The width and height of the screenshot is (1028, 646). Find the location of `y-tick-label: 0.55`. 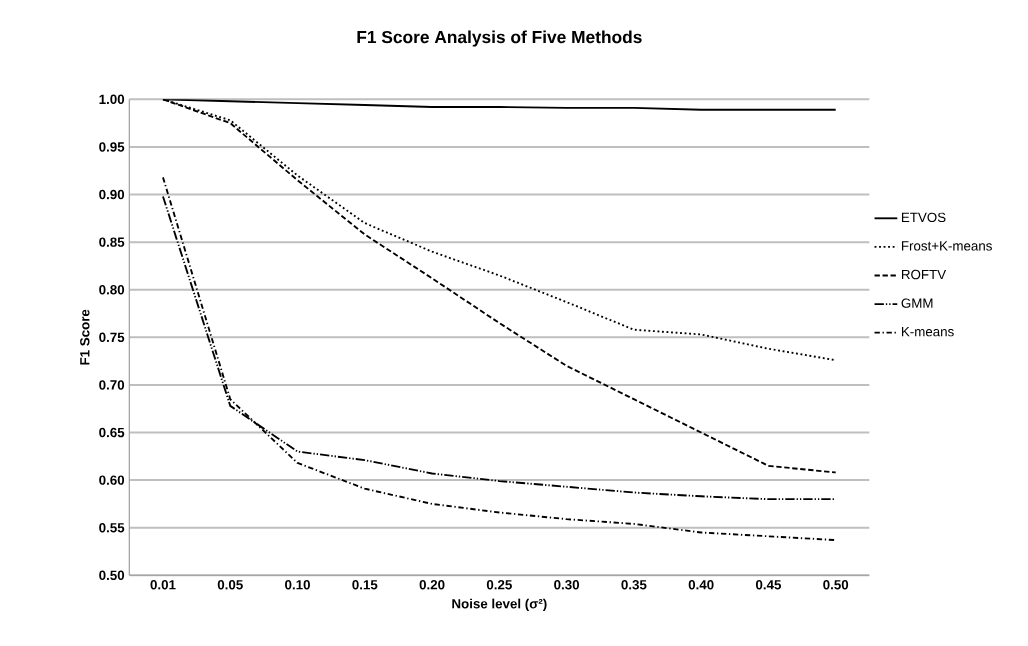

y-tick-label: 0.55 is located at coordinates (112, 528).